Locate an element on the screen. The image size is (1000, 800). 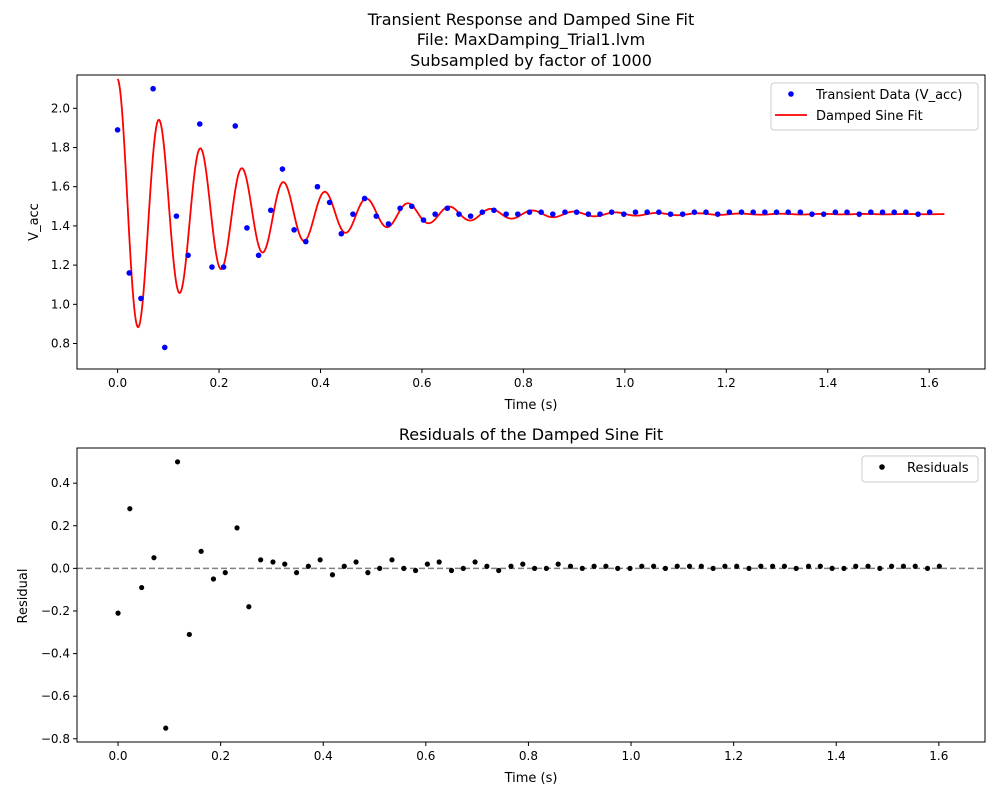
chart1-legend-data-marker is located at coordinates (791, 94).